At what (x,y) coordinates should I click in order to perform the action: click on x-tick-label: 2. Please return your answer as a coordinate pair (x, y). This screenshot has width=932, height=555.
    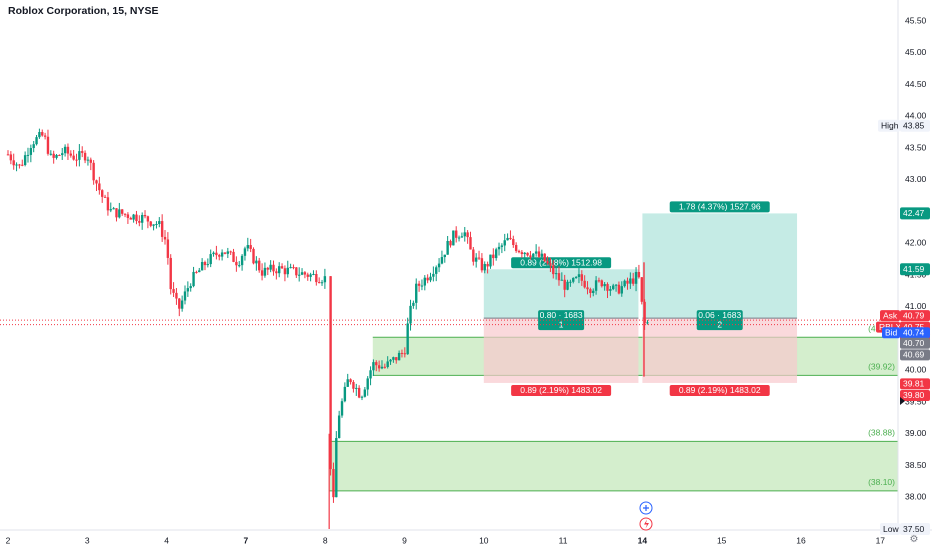
    Looking at the image, I should click on (8, 540).